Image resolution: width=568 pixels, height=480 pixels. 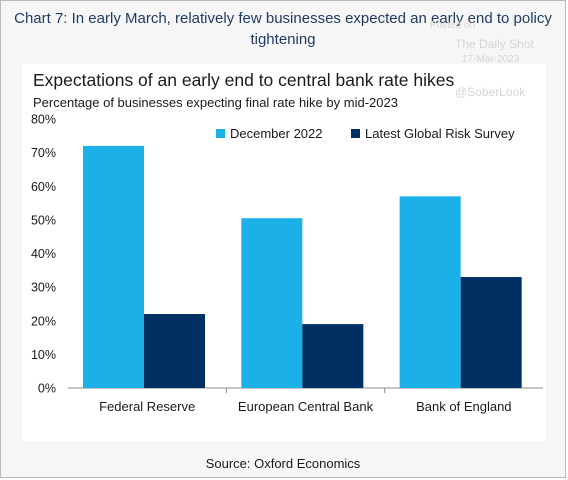 I want to click on y-tick-label: 40%, so click(x=43, y=254).